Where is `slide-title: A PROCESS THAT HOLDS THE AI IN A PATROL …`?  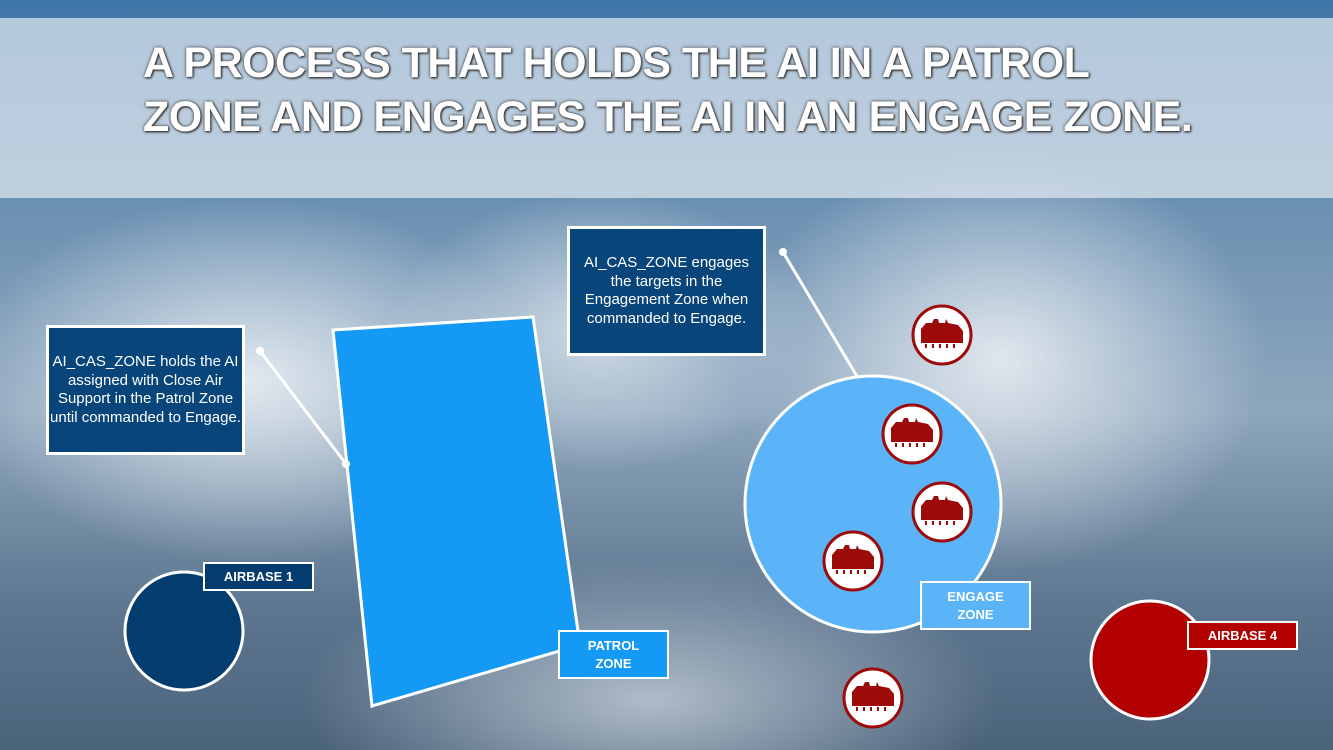 slide-title: A PROCESS THAT HOLDS THE AI IN A PATROL … is located at coordinates (668, 90).